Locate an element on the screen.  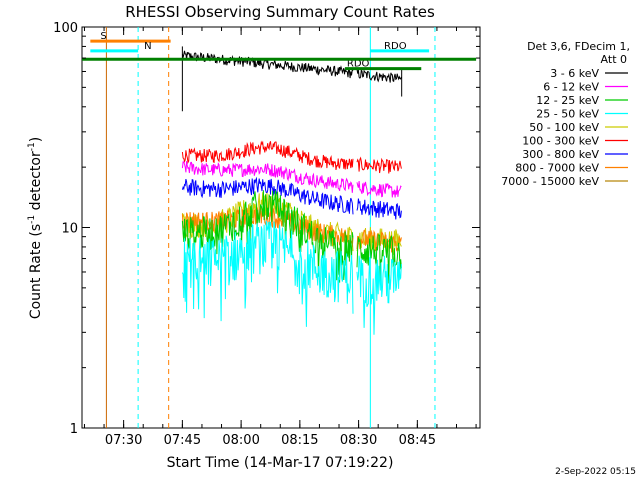
x-tick-label: 08:45 is located at coordinates (417, 440).